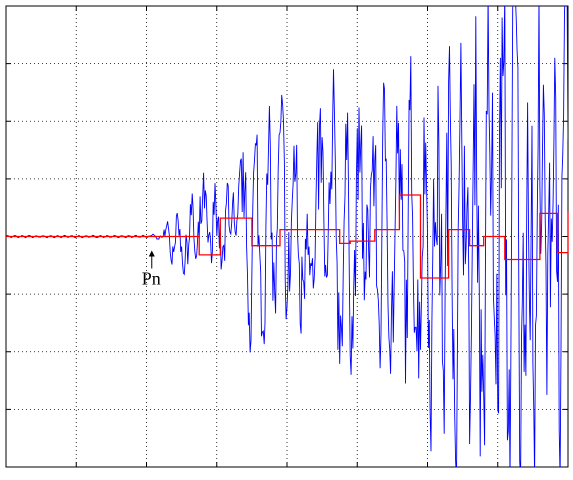  Describe the element at coordinates (151, 279) in the screenshot. I see `annotation-label: Pn` at that location.